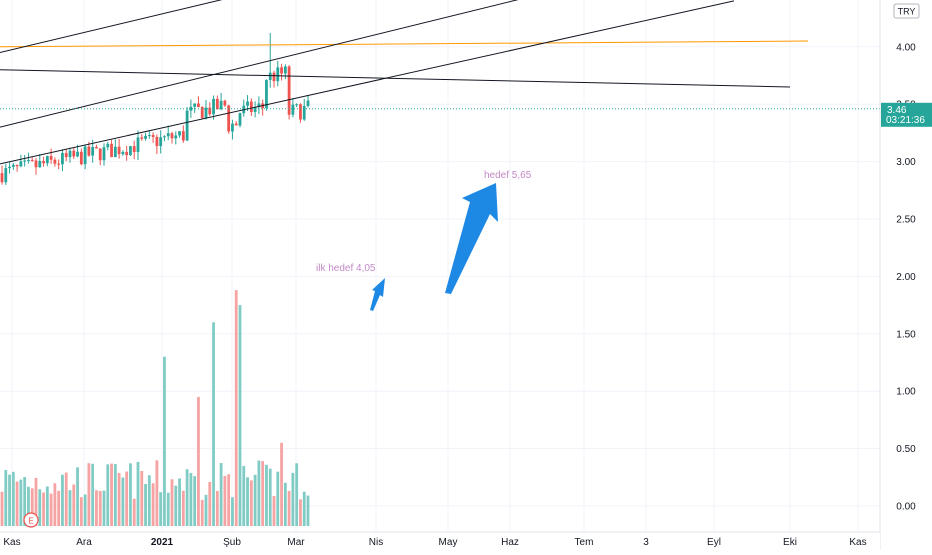 This screenshot has width=932, height=555. Describe the element at coordinates (155, 408) in the screenshot. I see `volume-bars` at that location.